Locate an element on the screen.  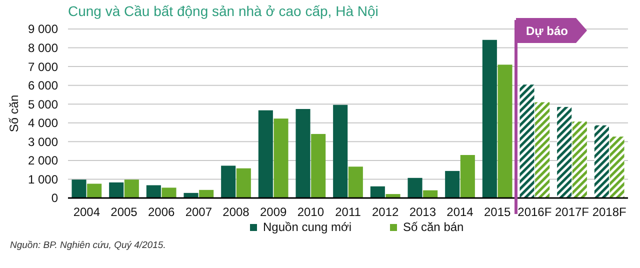
y-tick-label: 0 is located at coordinates (54, 198).